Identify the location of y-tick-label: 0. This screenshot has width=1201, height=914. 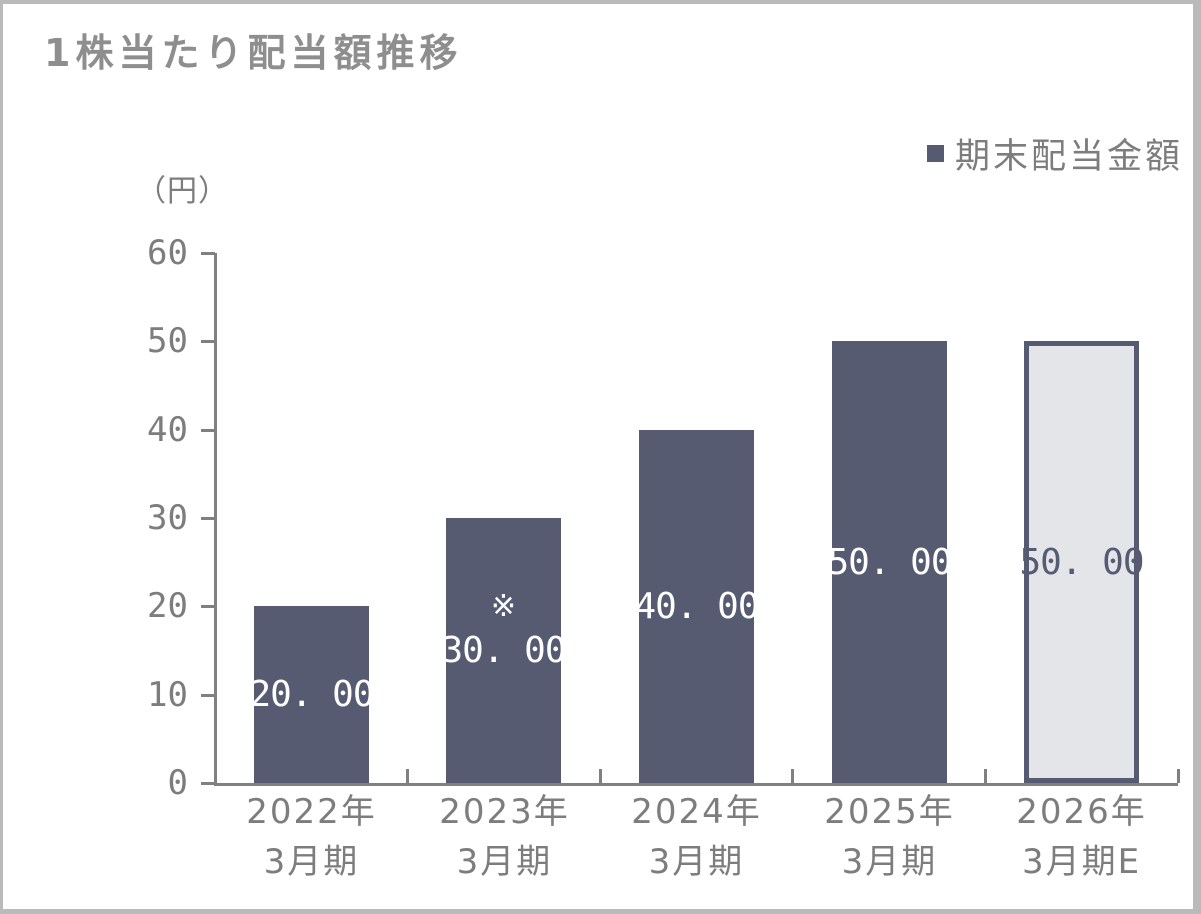
(177, 783).